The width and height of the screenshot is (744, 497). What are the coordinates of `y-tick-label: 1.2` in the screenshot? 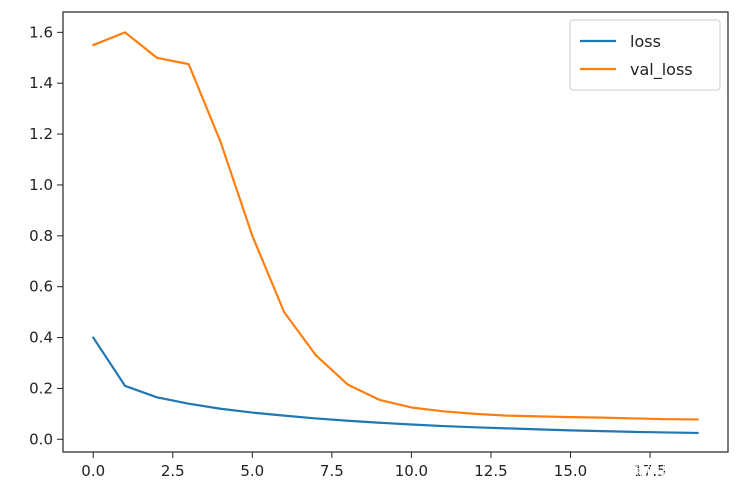 It's located at (41, 134).